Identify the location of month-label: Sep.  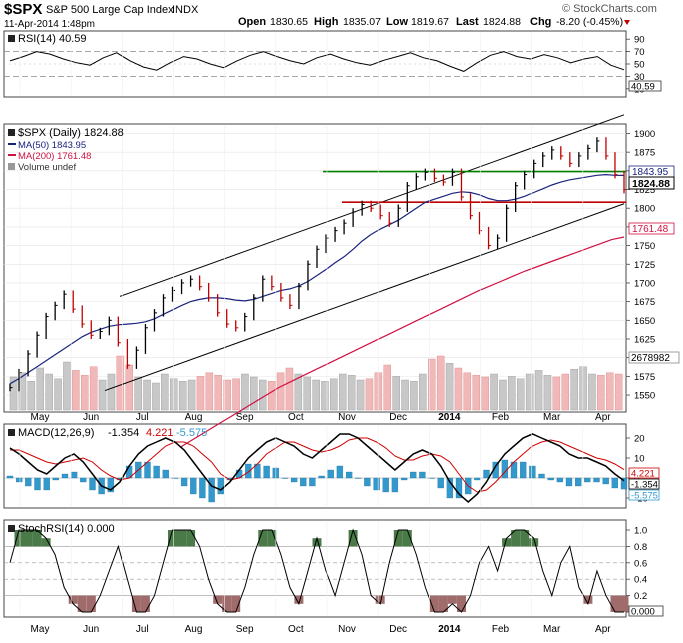
(245, 417).